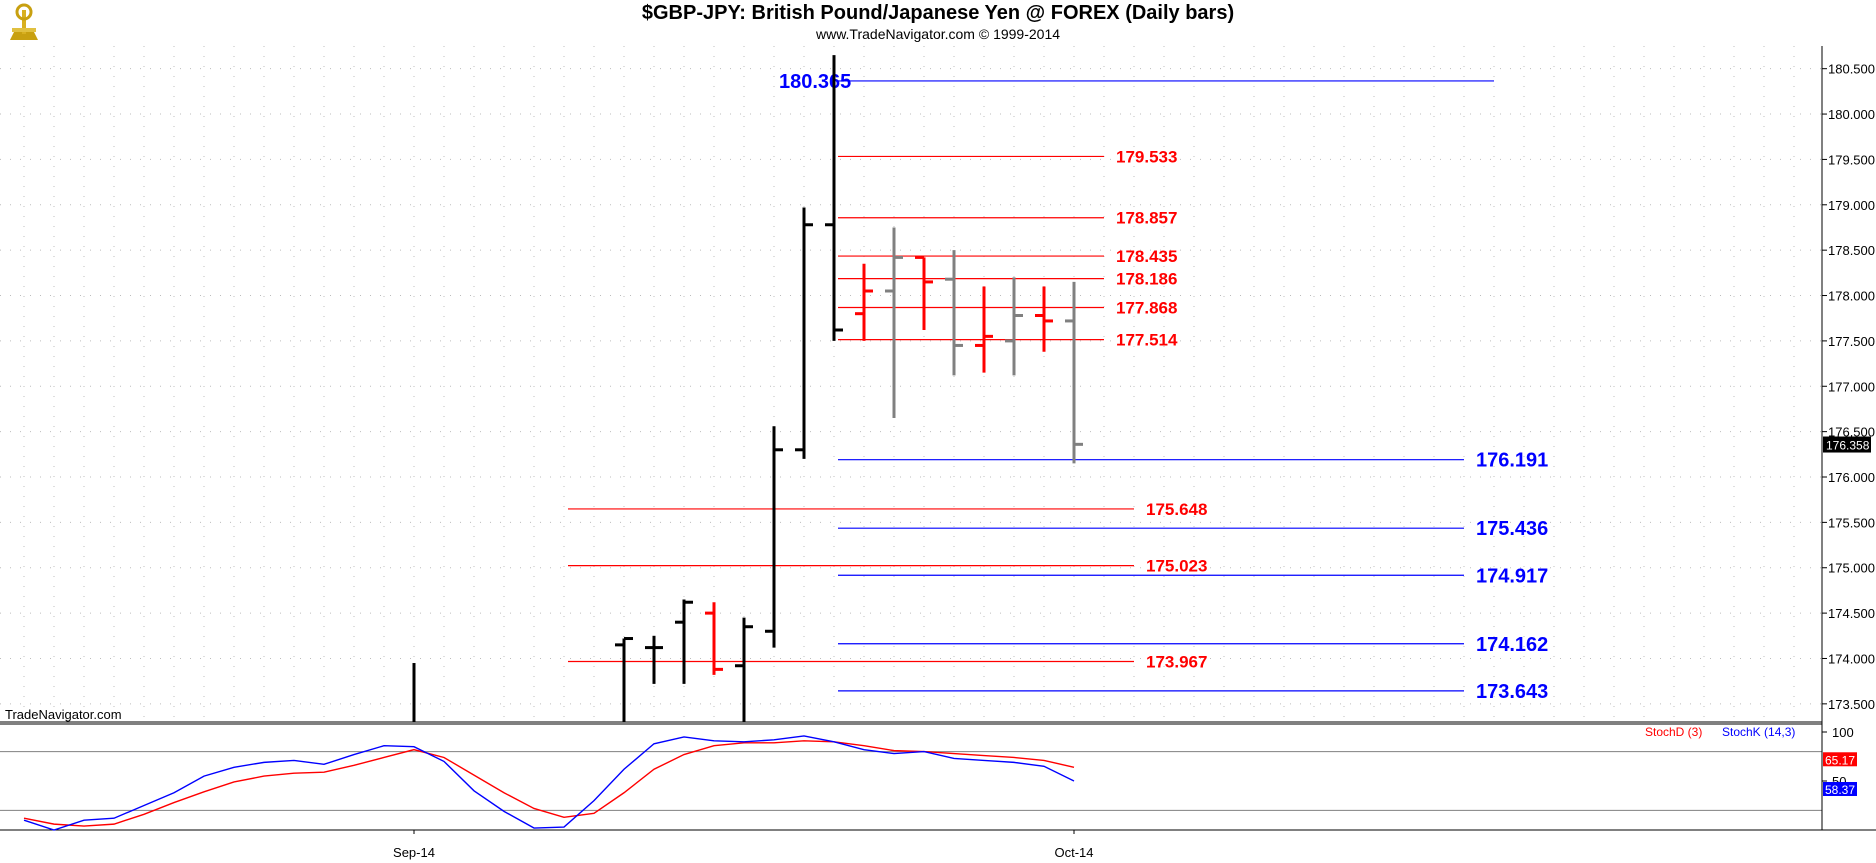 The width and height of the screenshot is (1876, 863). Describe the element at coordinates (1851, 704) in the screenshot. I see `price-tick-label: 173.500` at that location.